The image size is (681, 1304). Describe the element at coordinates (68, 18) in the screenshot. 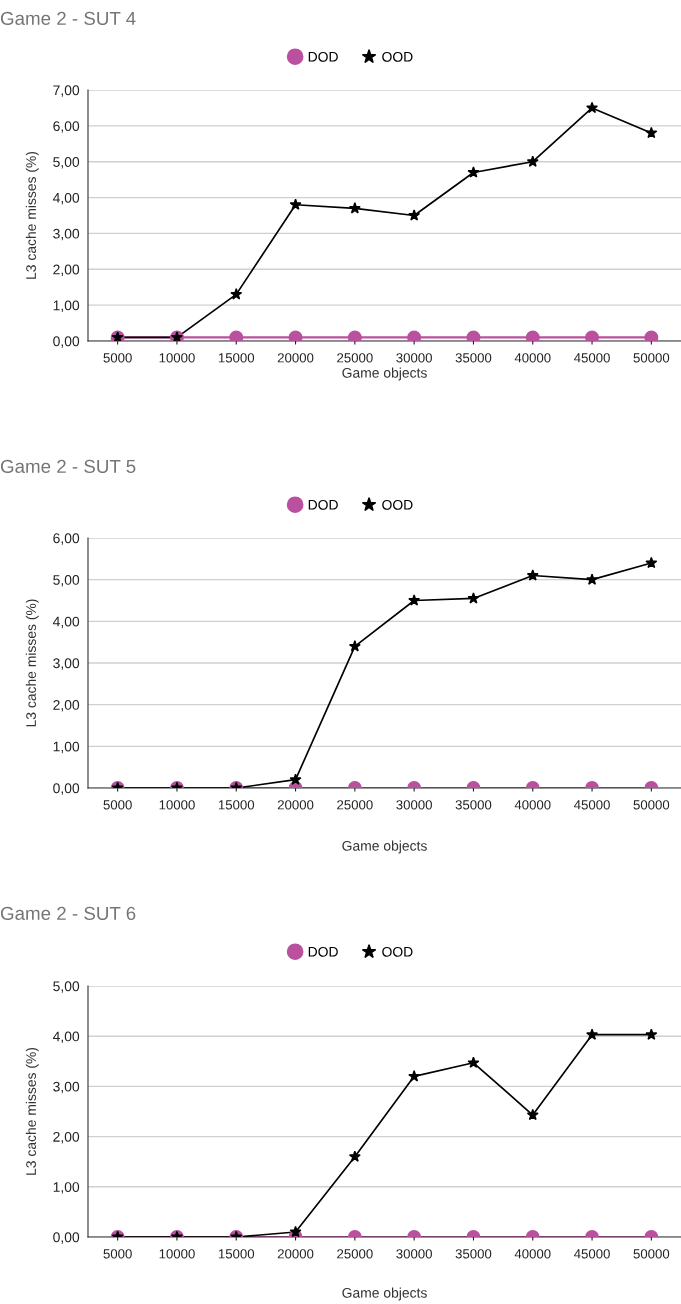

I see `chart-title: Game 2 - SUT 4` at that location.